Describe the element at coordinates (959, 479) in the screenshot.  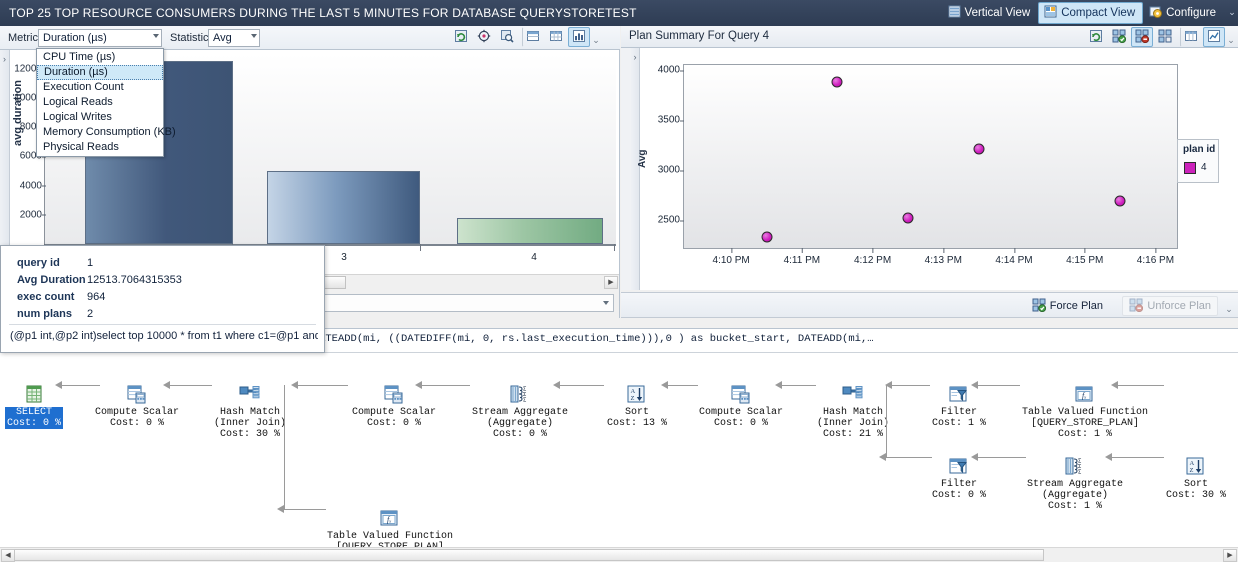
I see `plan-node-filter2: Filter Cost: 0 %` at that location.